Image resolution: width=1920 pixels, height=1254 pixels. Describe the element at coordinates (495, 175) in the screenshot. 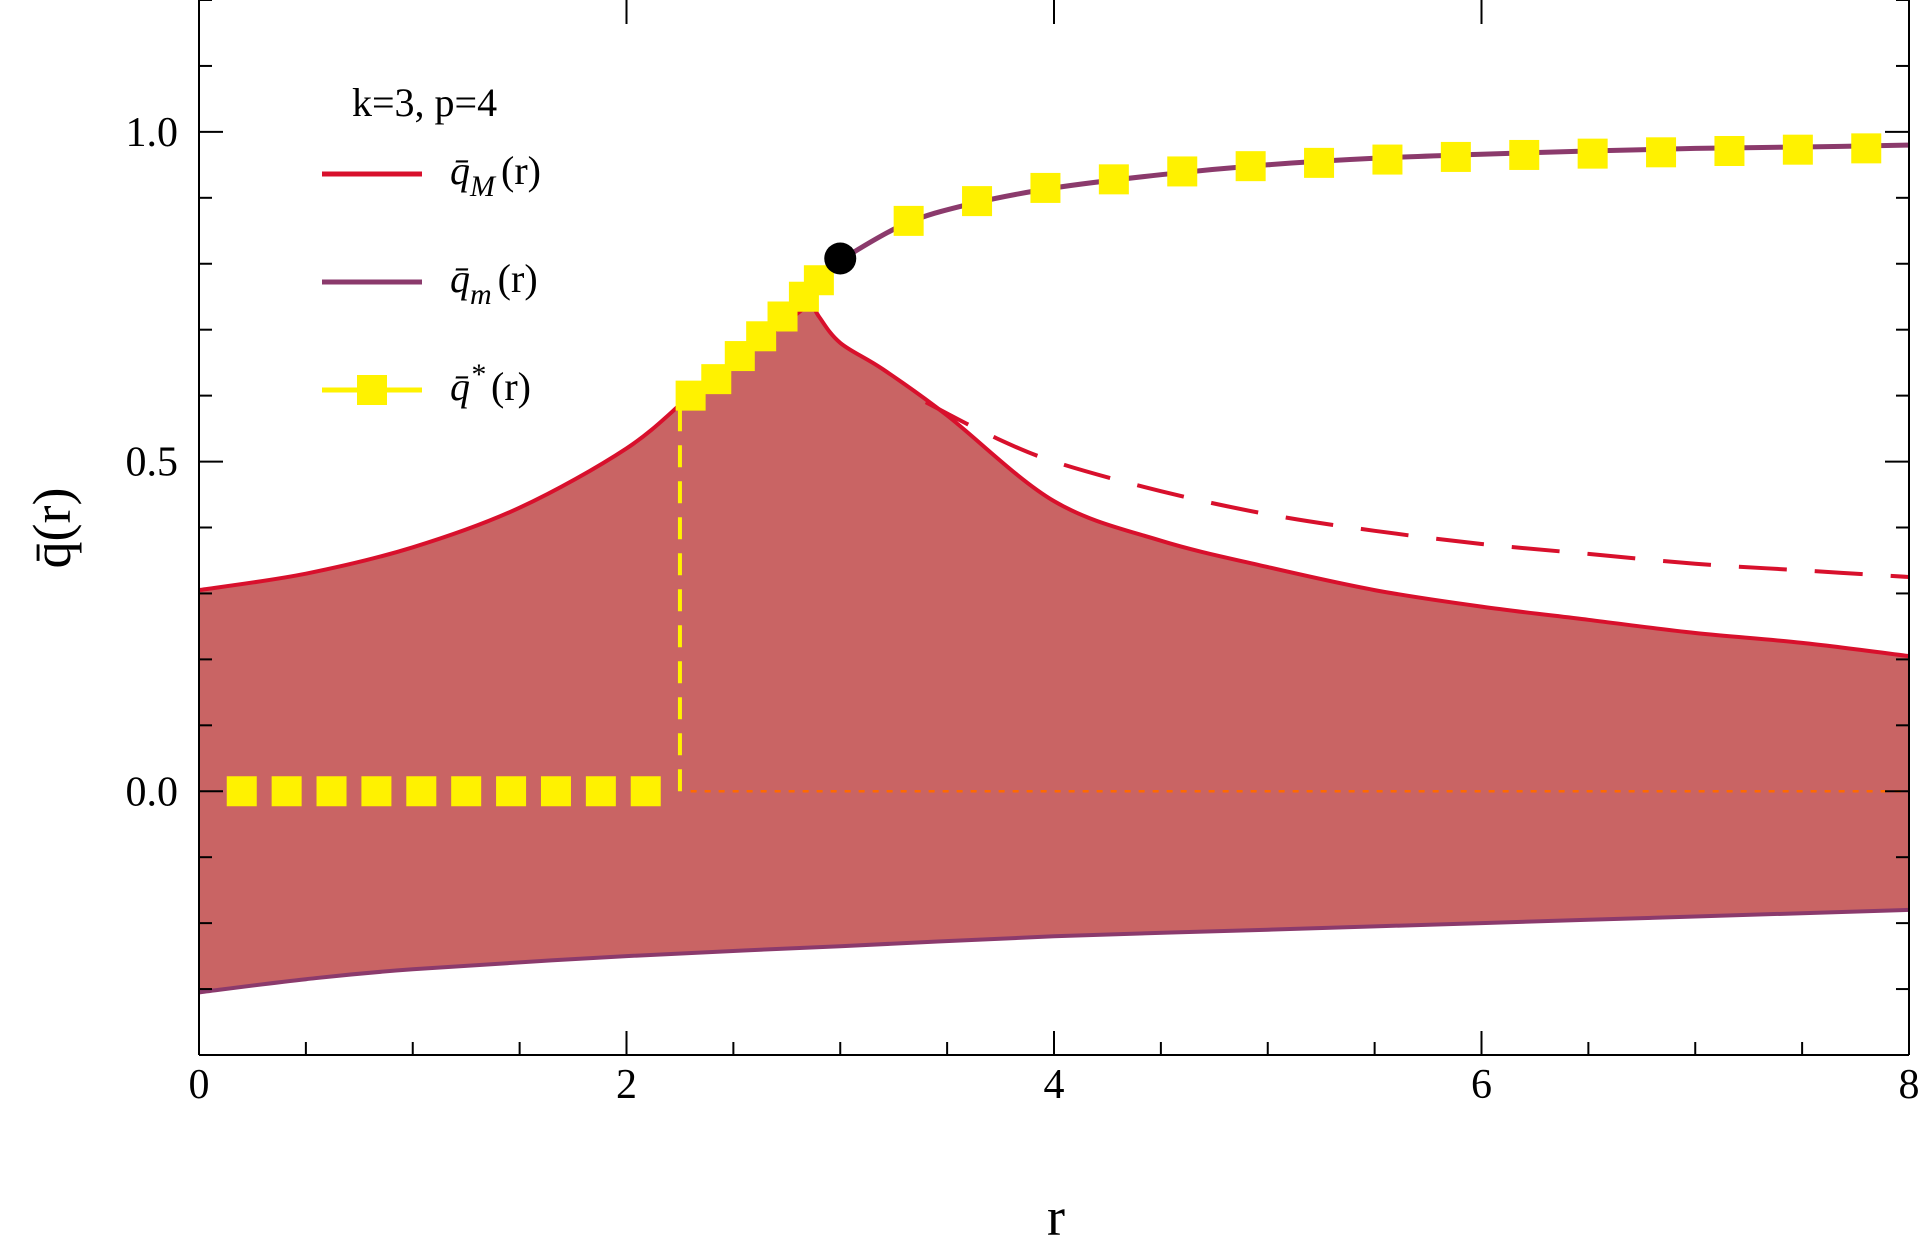

I see `legend-label: q̄M (r)` at that location.